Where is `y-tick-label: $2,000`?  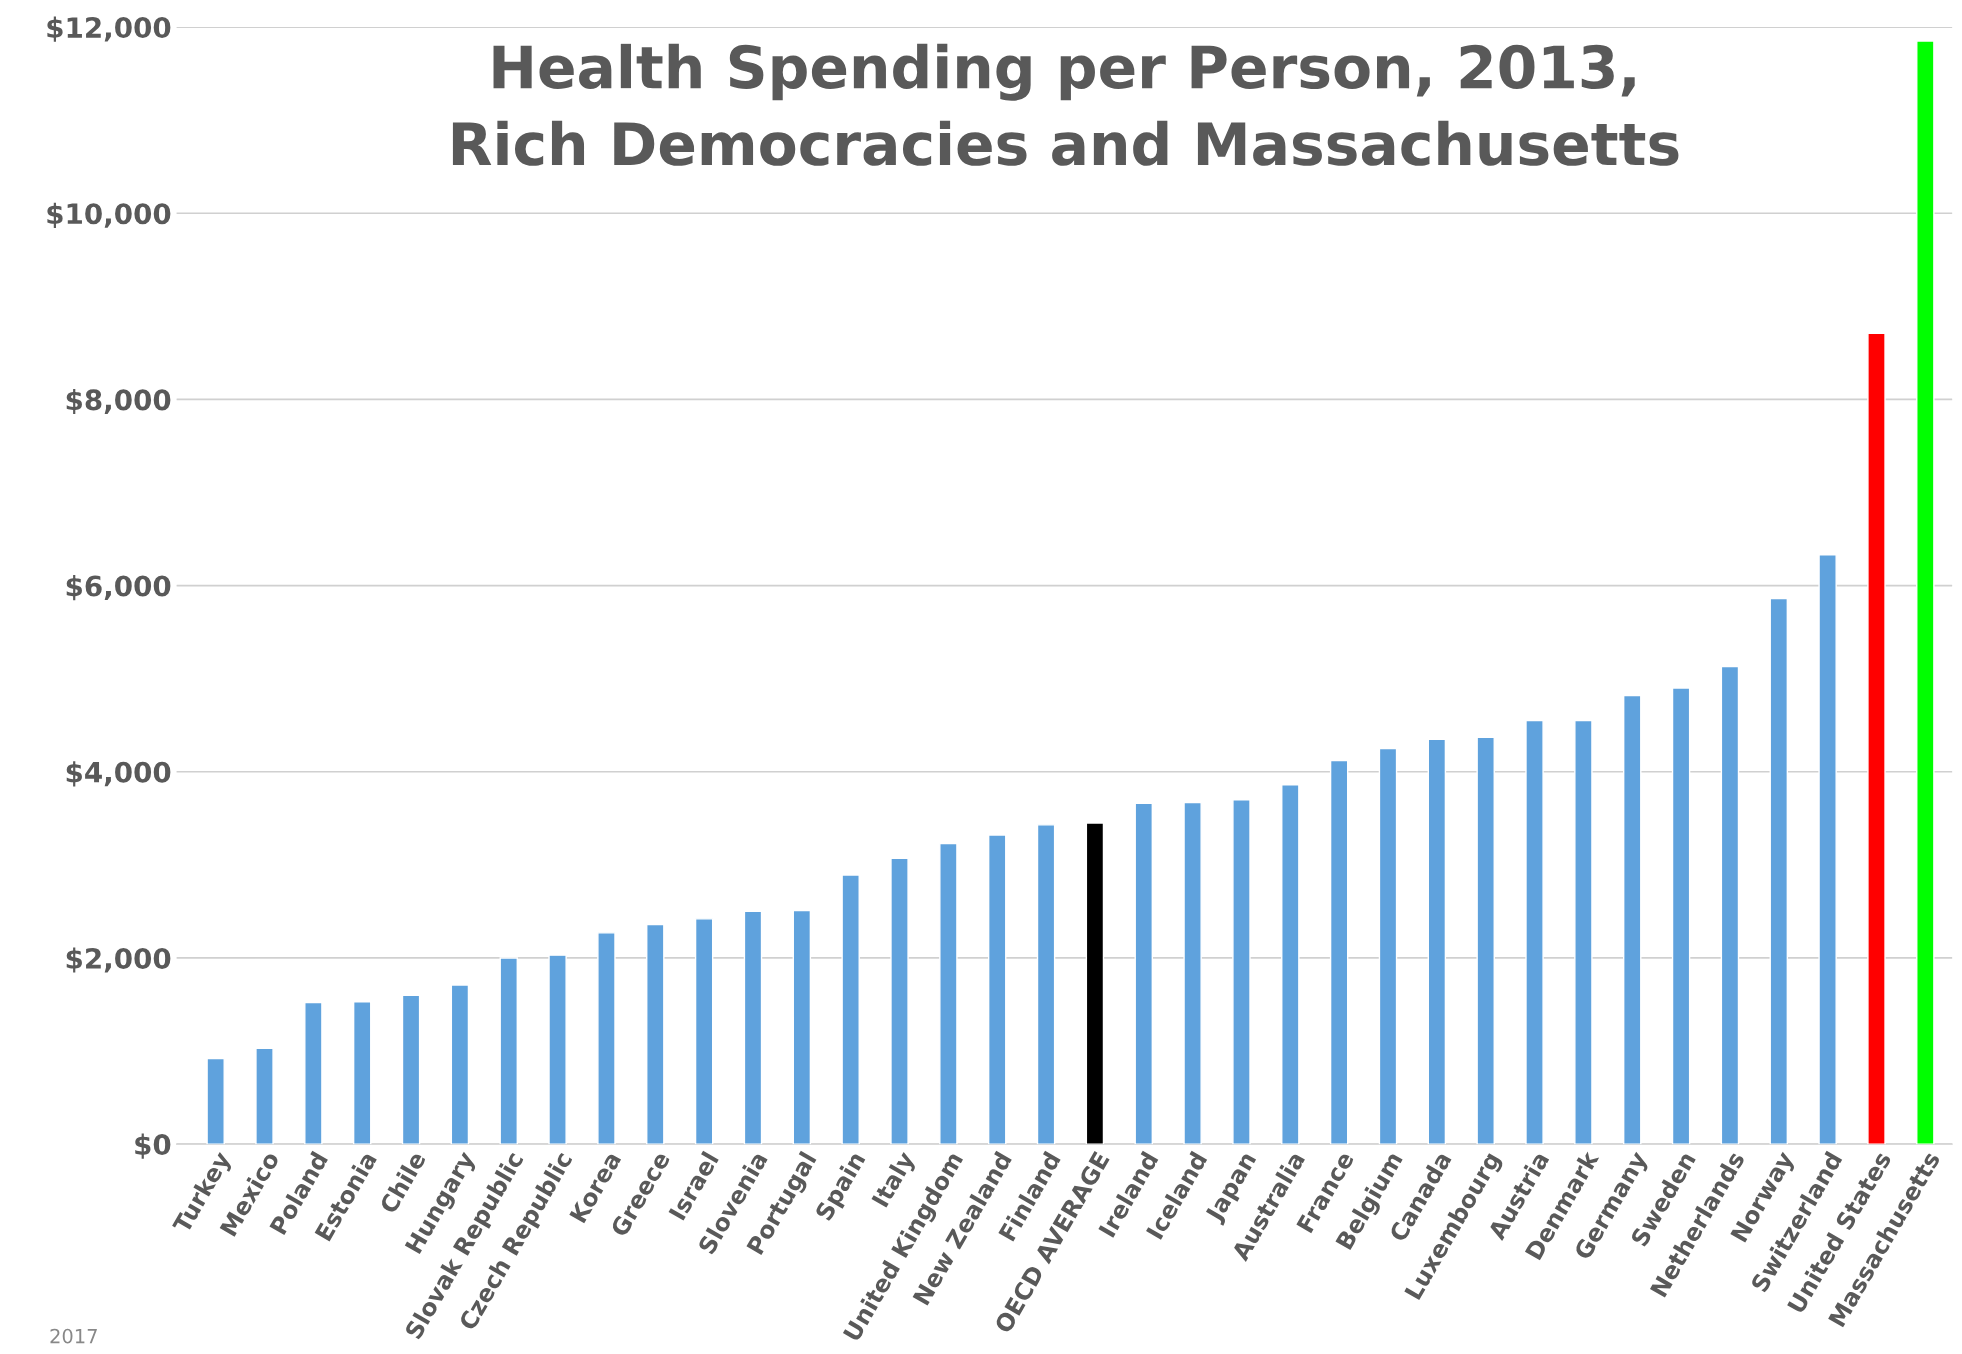
y-tick-label: $2,000 is located at coordinates (118, 960).